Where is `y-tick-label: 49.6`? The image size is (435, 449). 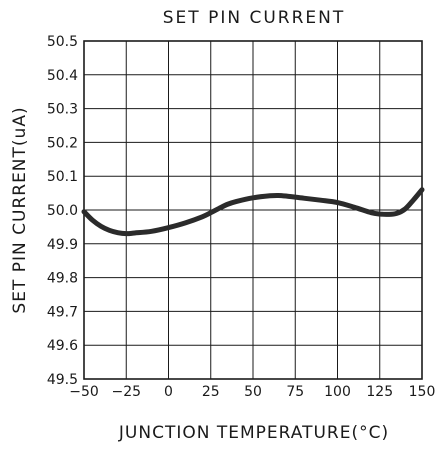 y-tick-label: 49.6 is located at coordinates (62, 346).